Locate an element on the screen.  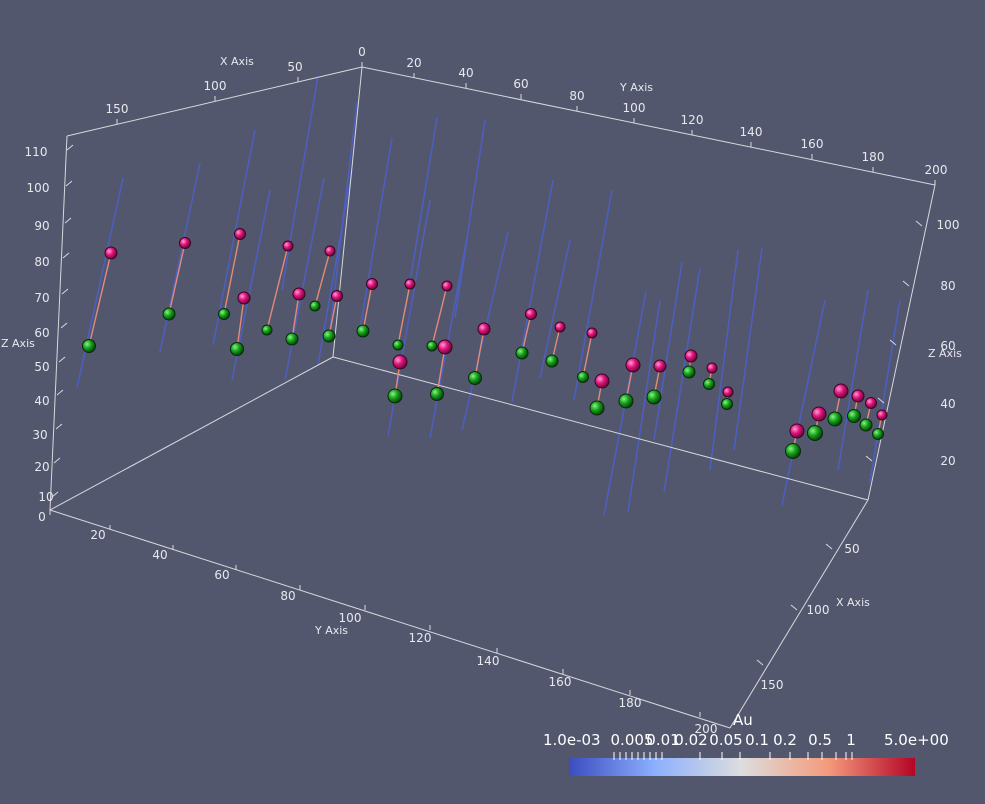
axis-edge-floor-y-back is located at coordinates (600, 428).